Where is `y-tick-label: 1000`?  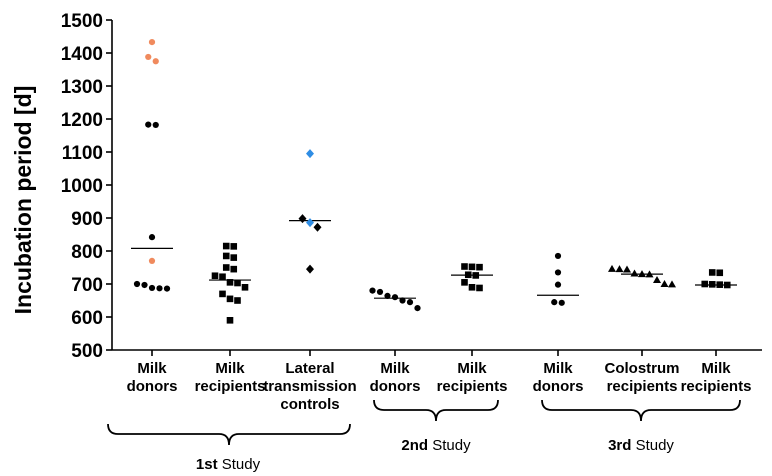
y-tick-label: 1000 is located at coordinates (82, 186).